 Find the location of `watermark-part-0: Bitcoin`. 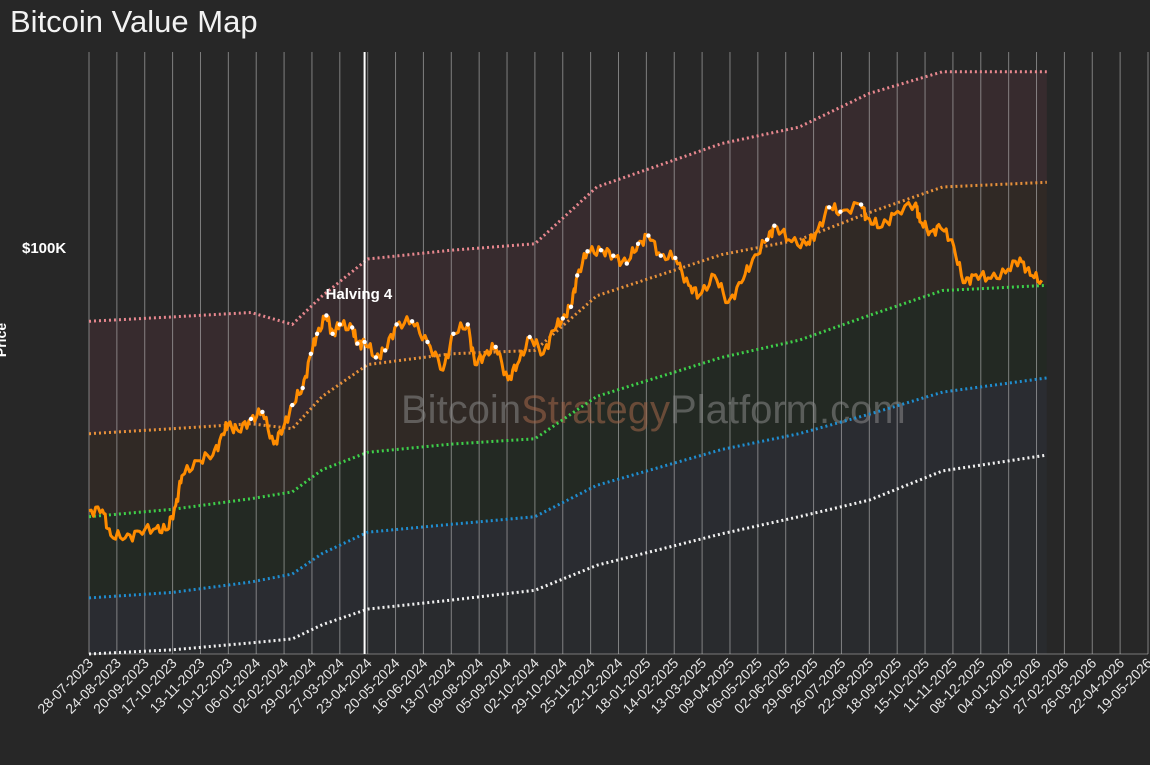

watermark-part-0: Bitcoin is located at coordinates (461, 410).